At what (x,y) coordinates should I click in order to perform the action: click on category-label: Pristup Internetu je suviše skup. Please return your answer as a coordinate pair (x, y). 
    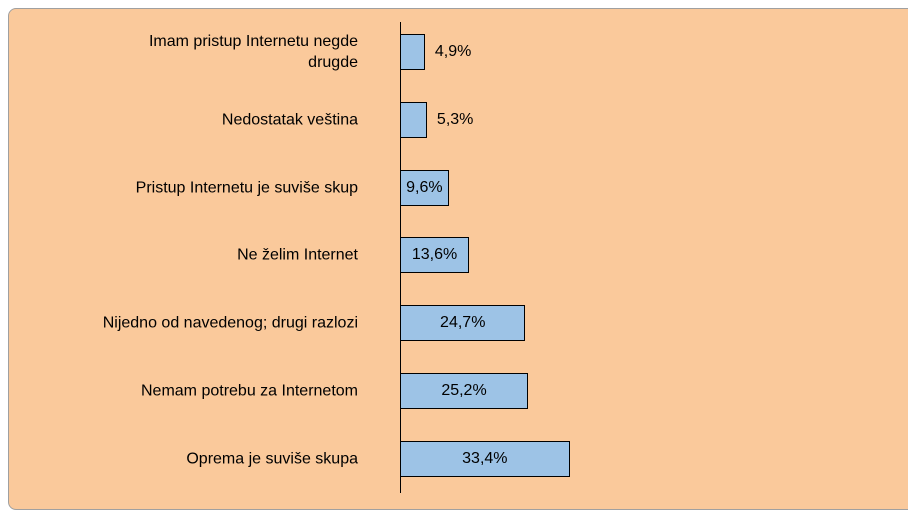
    Looking at the image, I should click on (246, 188).